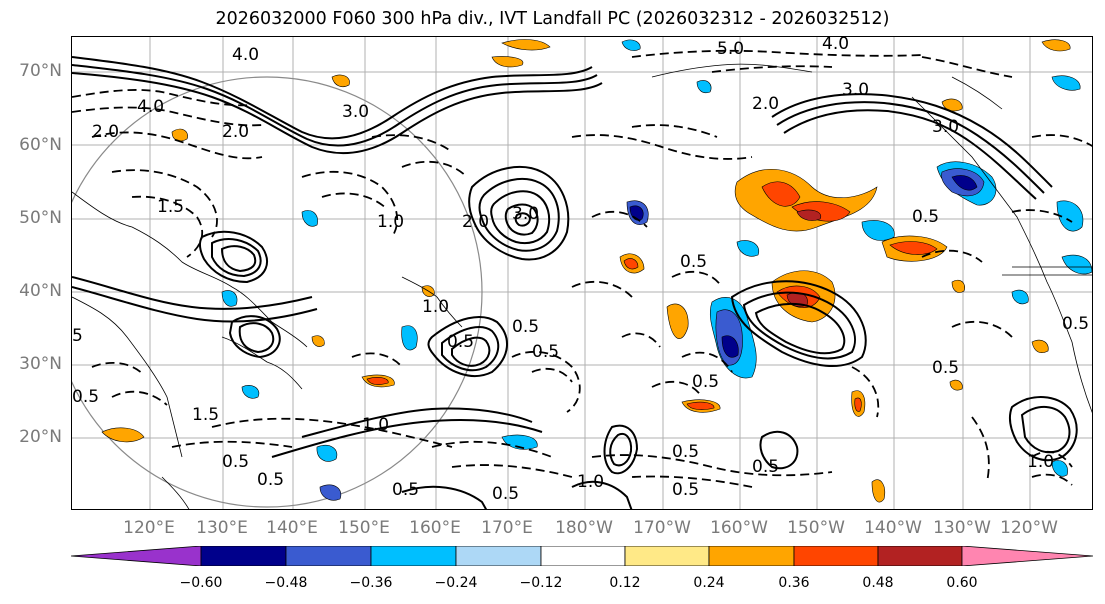 Image resolution: width=1105 pixels, height=604 pixels. I want to click on lon-label-150e: 150°E, so click(364, 528).